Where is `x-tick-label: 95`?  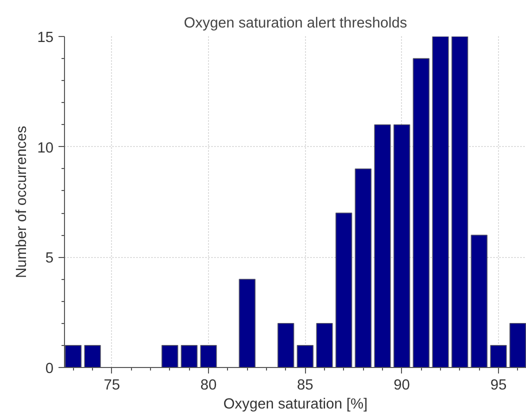
x-tick-label: 95 is located at coordinates (498, 386).